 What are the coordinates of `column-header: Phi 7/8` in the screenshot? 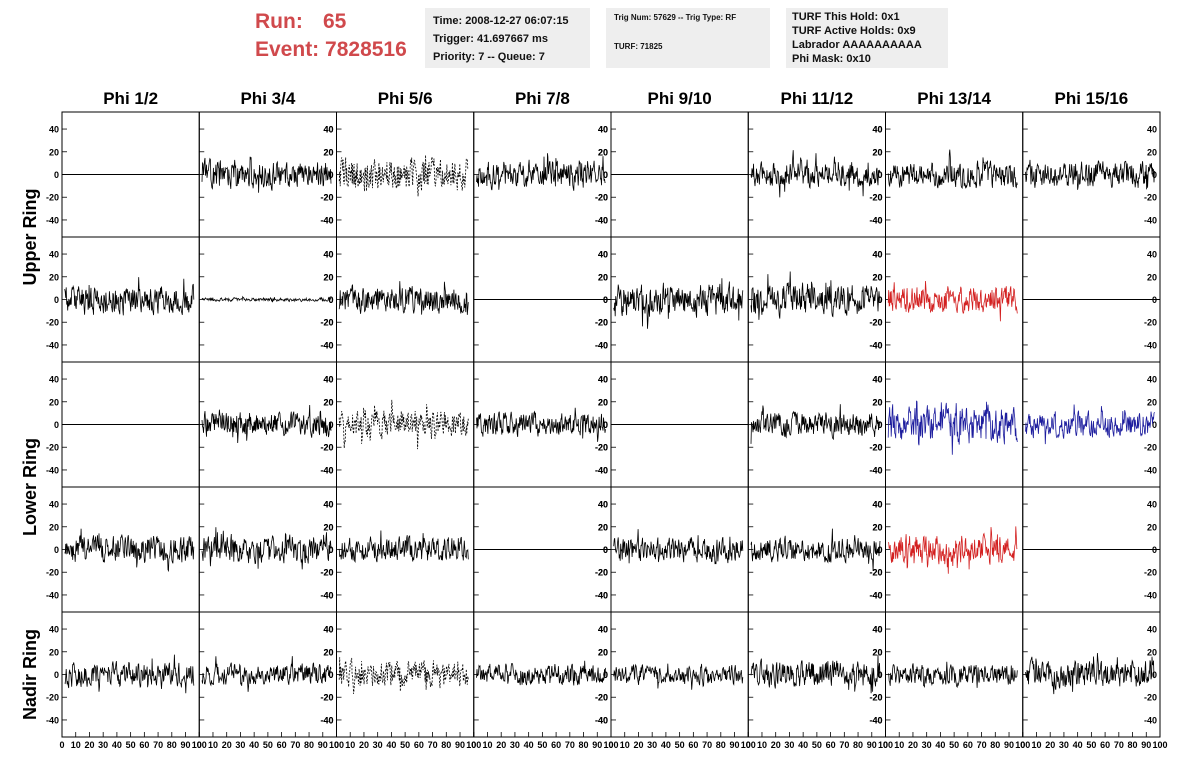 It's located at (542, 98).